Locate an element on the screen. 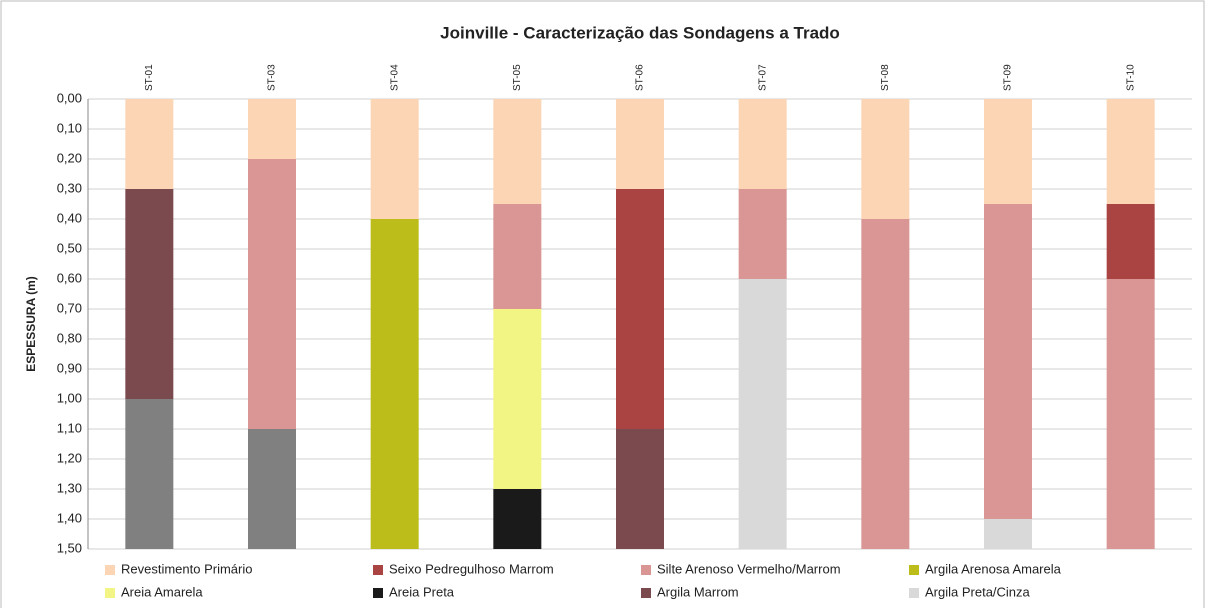  legend-label: Areia Preta is located at coordinates (422, 591).